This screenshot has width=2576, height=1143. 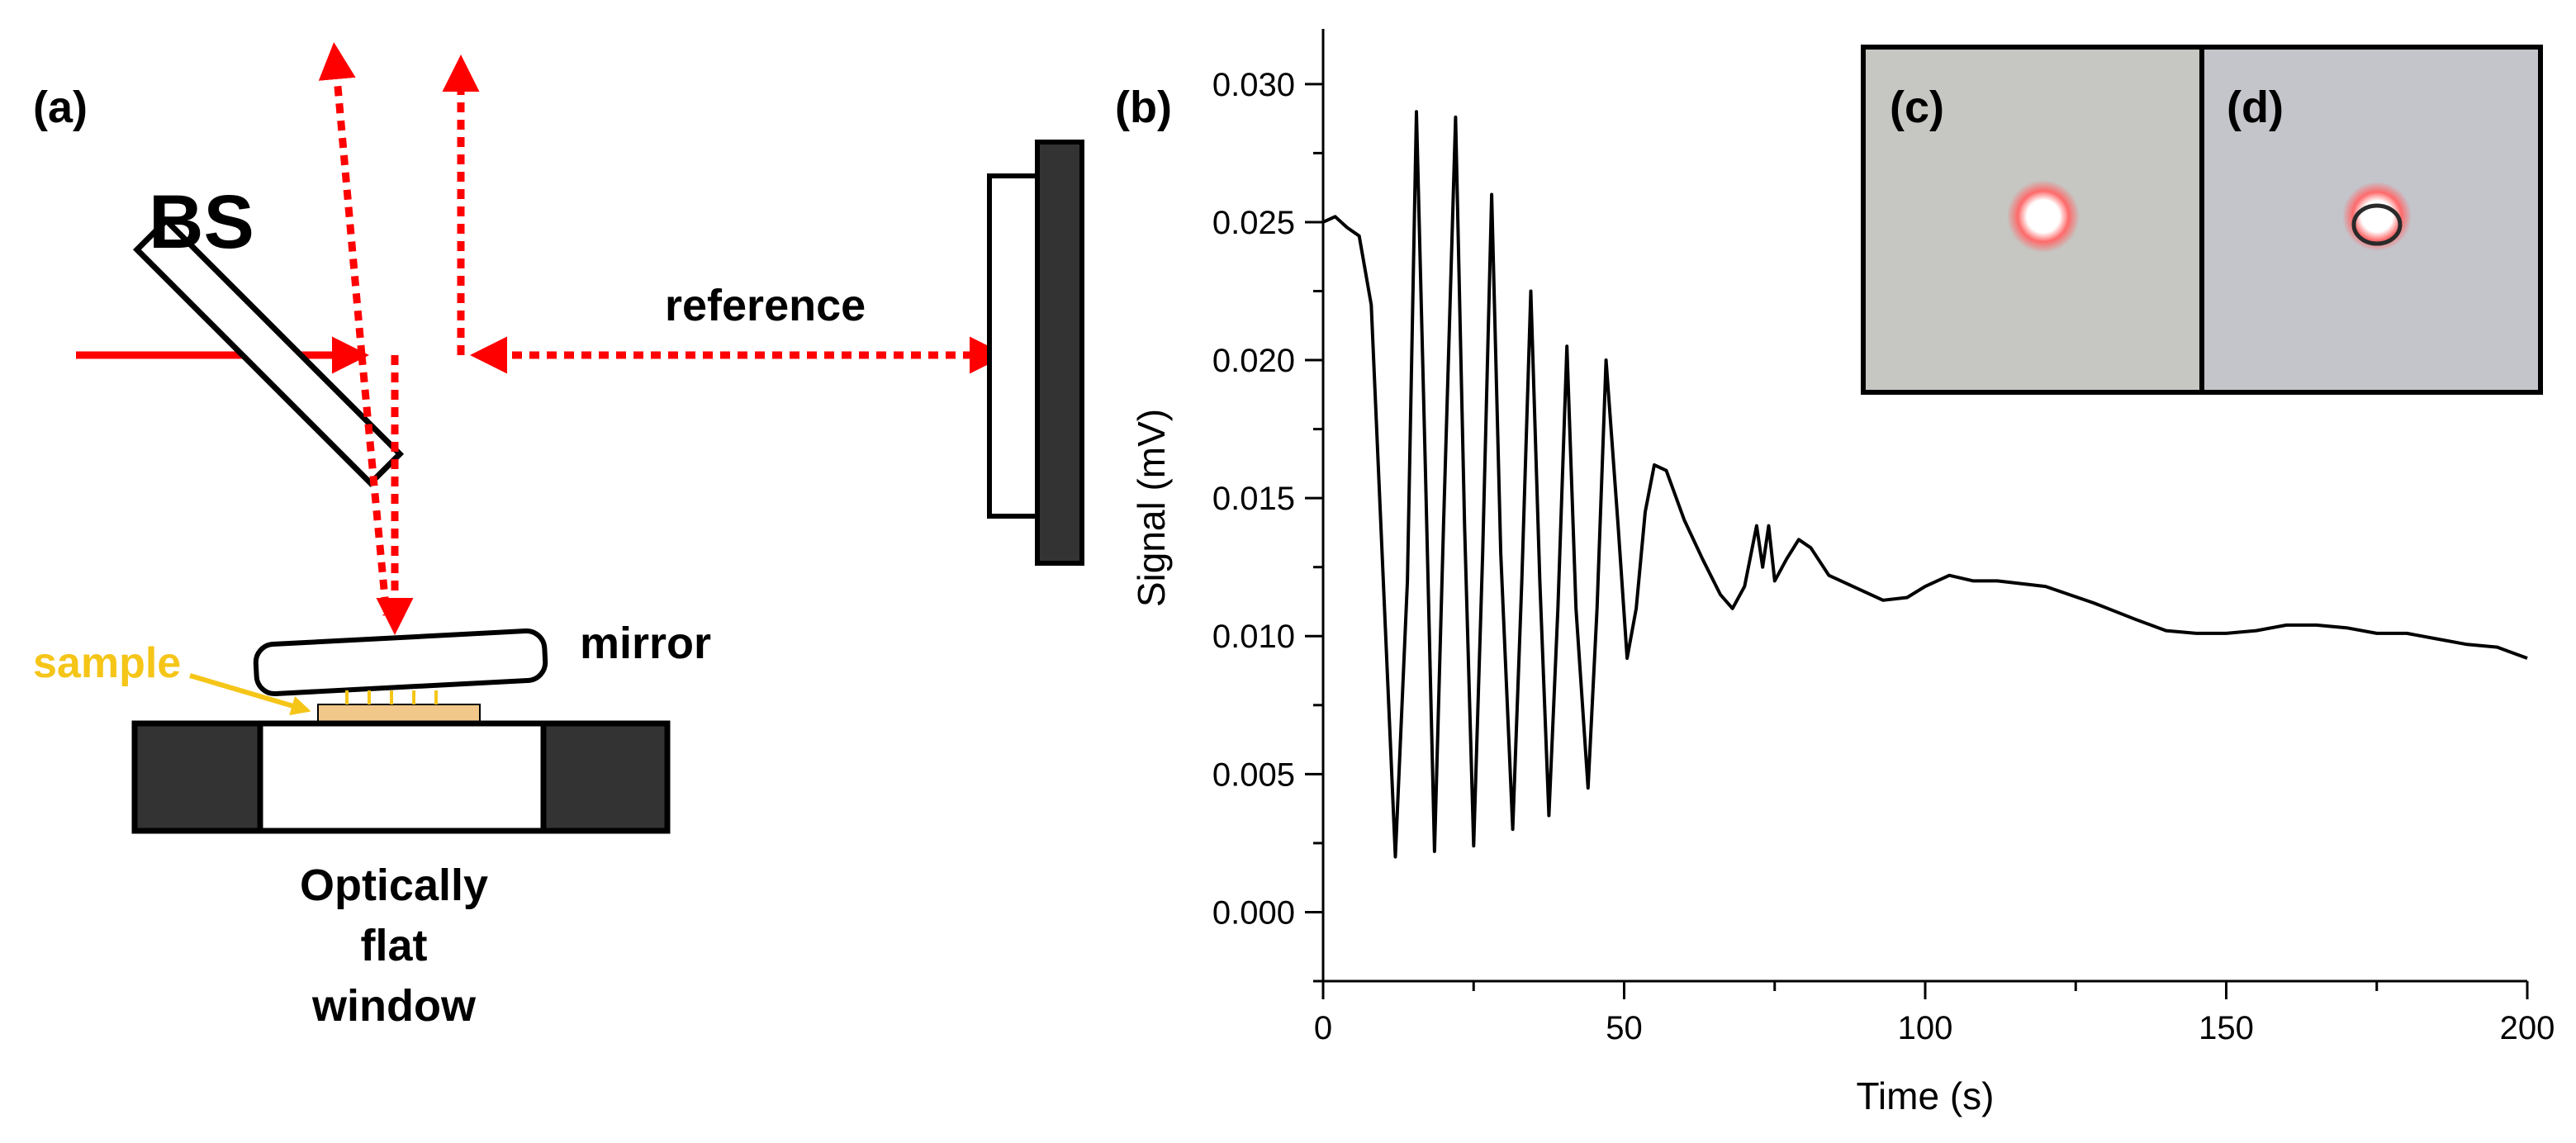 I want to click on window-label-line-3: window, so click(x=394, y=1006).